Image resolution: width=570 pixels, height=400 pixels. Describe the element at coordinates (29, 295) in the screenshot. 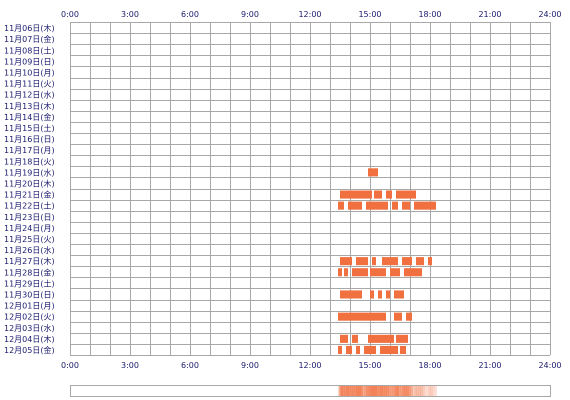

I see `day-label: 11月30日(日)` at that location.